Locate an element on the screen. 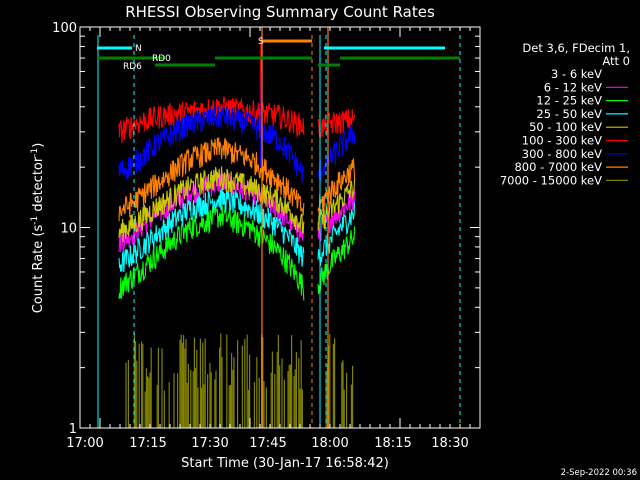 The width and height of the screenshot is (640, 480). y-tick-label: 10 is located at coordinates (68, 229).